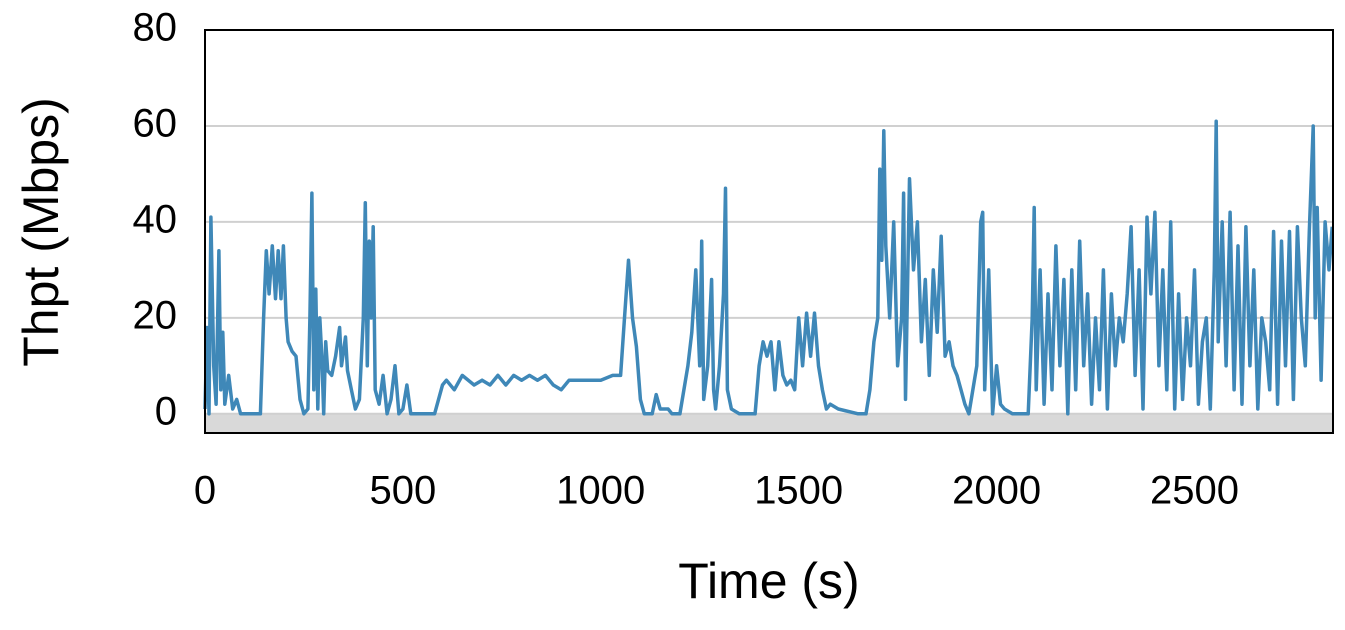 This screenshot has width=1345, height=630. What do you see at coordinates (798, 491) in the screenshot?
I see `x-tick-label: 1500` at bounding box center [798, 491].